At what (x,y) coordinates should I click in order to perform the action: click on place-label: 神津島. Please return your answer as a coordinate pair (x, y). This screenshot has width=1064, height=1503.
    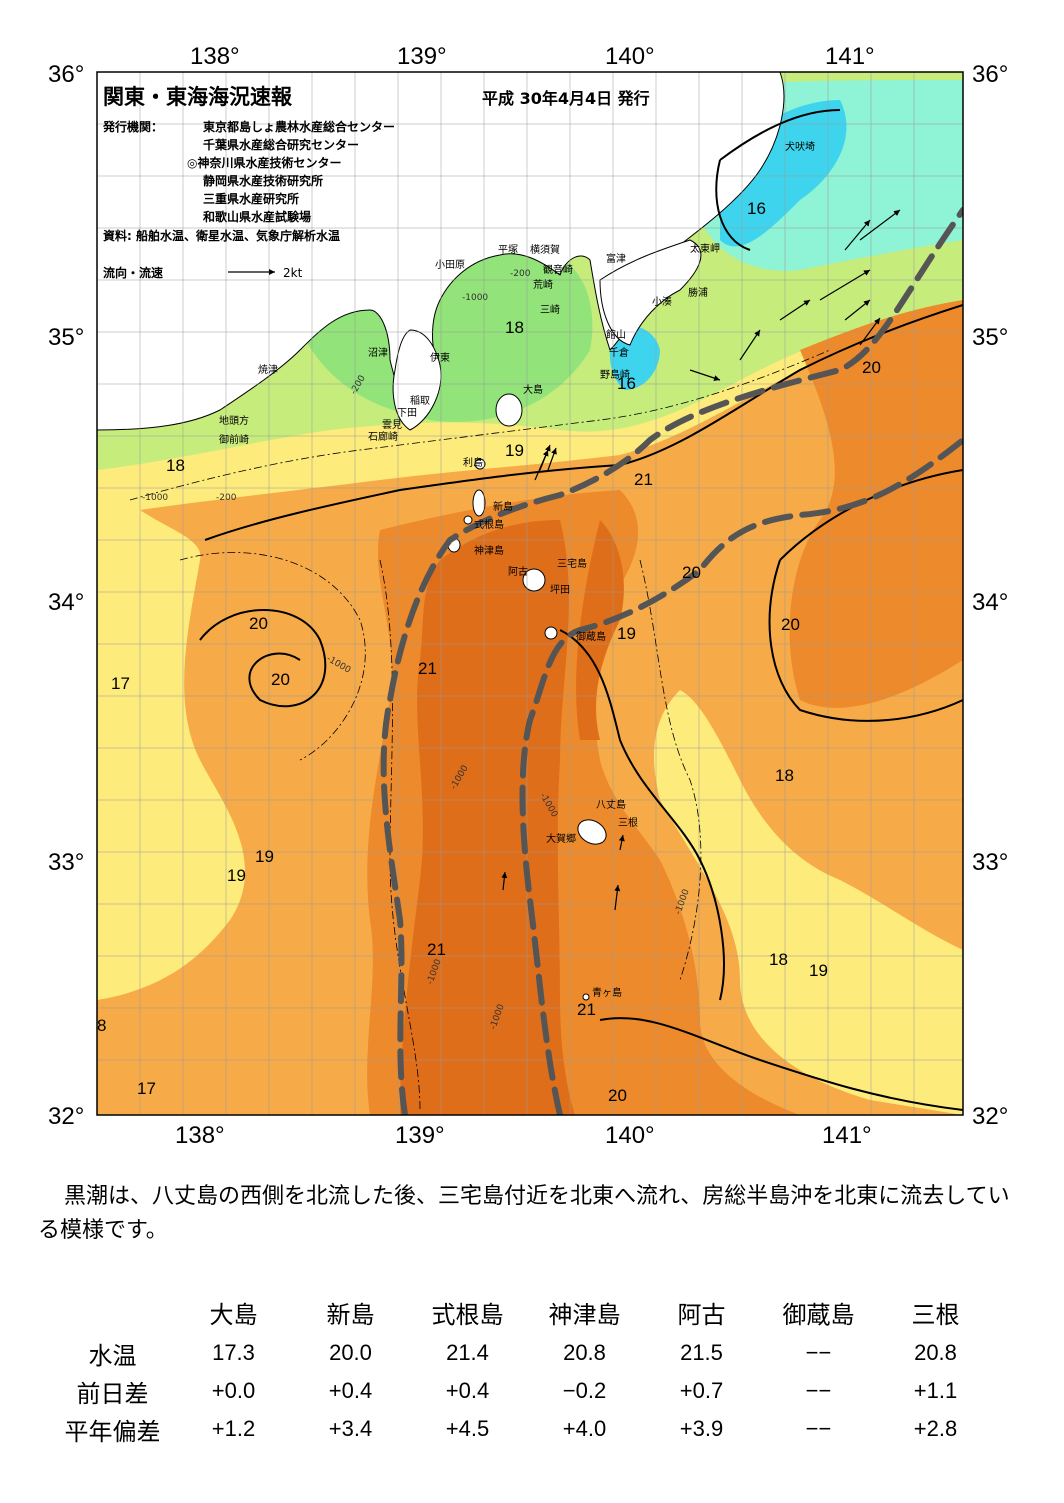
    Looking at the image, I should click on (489, 550).